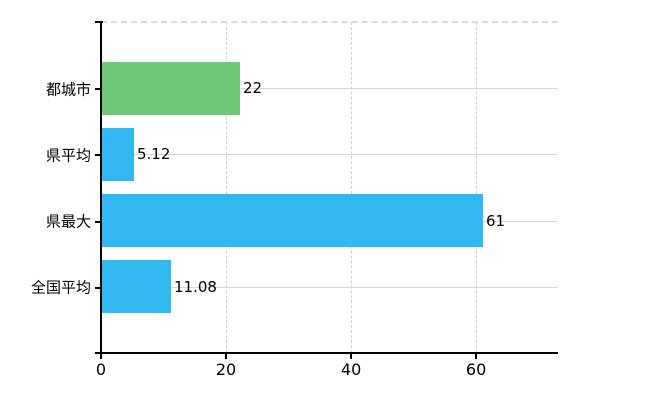 The height and width of the screenshot is (400, 650). I want to click on x-axis-tick-label: 20, so click(226, 369).